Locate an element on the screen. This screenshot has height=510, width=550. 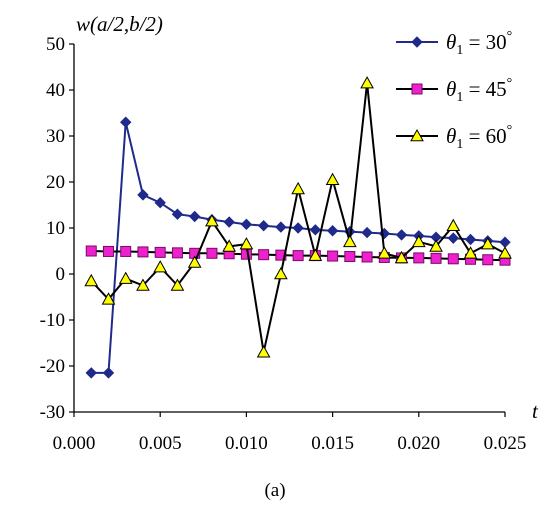
x-tick-label: 0.000 is located at coordinates (74, 443).